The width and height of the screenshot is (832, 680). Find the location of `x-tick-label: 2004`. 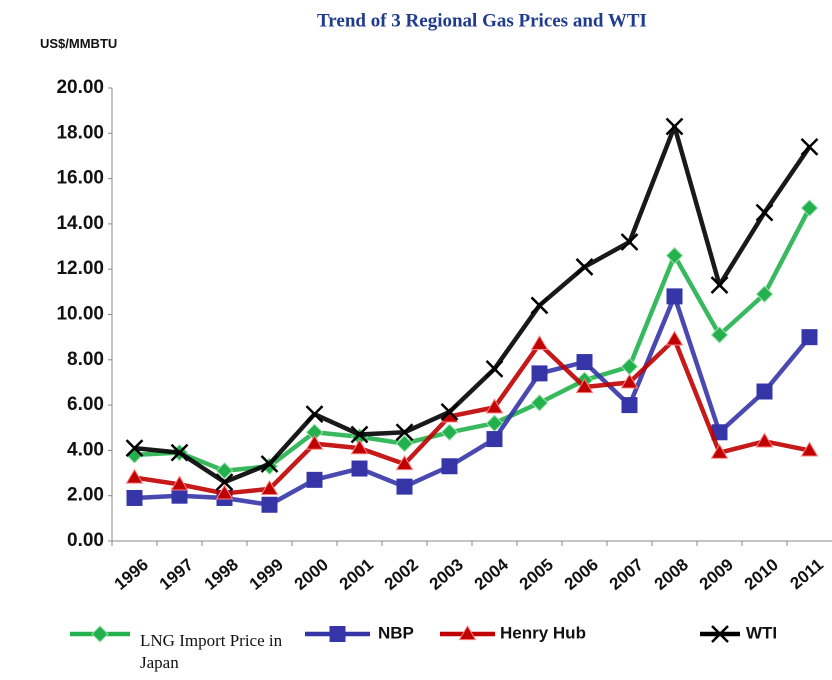

x-tick-label: 2004 is located at coordinates (492, 574).